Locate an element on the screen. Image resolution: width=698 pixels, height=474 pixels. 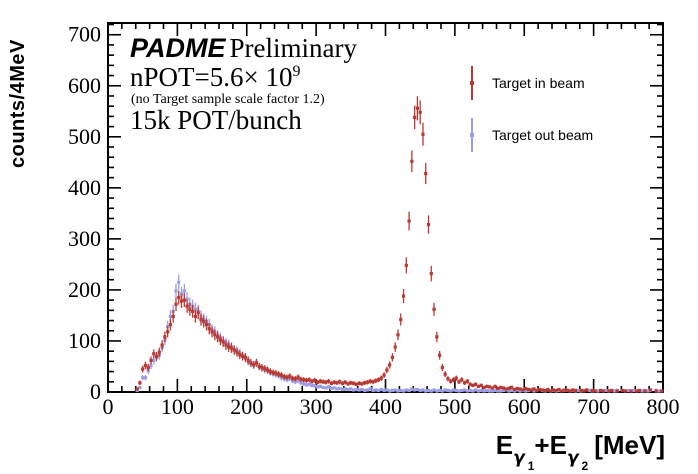
legend-entry-target-out: Target out beam is located at coordinates (568, 135).